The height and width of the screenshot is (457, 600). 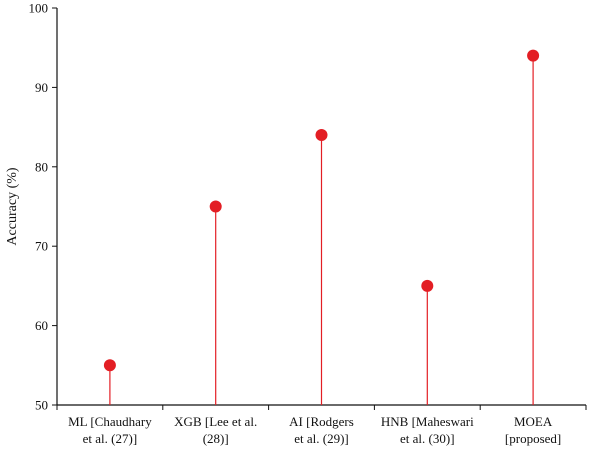 I want to click on x-category-label: HNB [Maheswari et al. (30)], so click(x=427, y=430).